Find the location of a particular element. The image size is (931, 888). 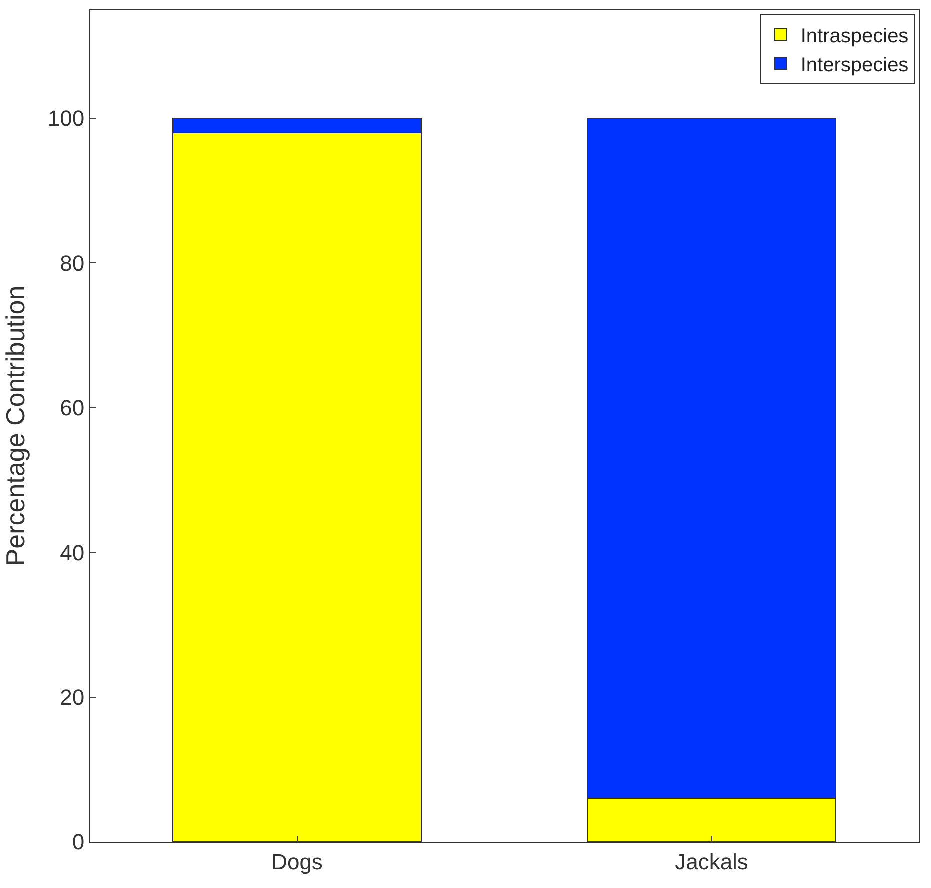

y-tick-label: 0 is located at coordinates (78, 842).